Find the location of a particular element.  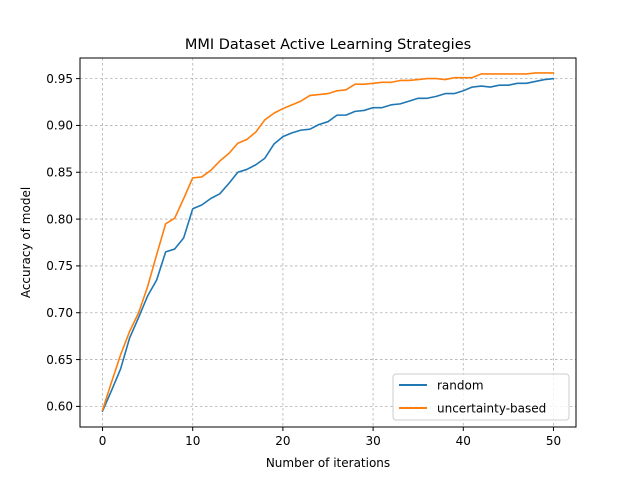

y-tick-label: 0.85 is located at coordinates (59, 173).